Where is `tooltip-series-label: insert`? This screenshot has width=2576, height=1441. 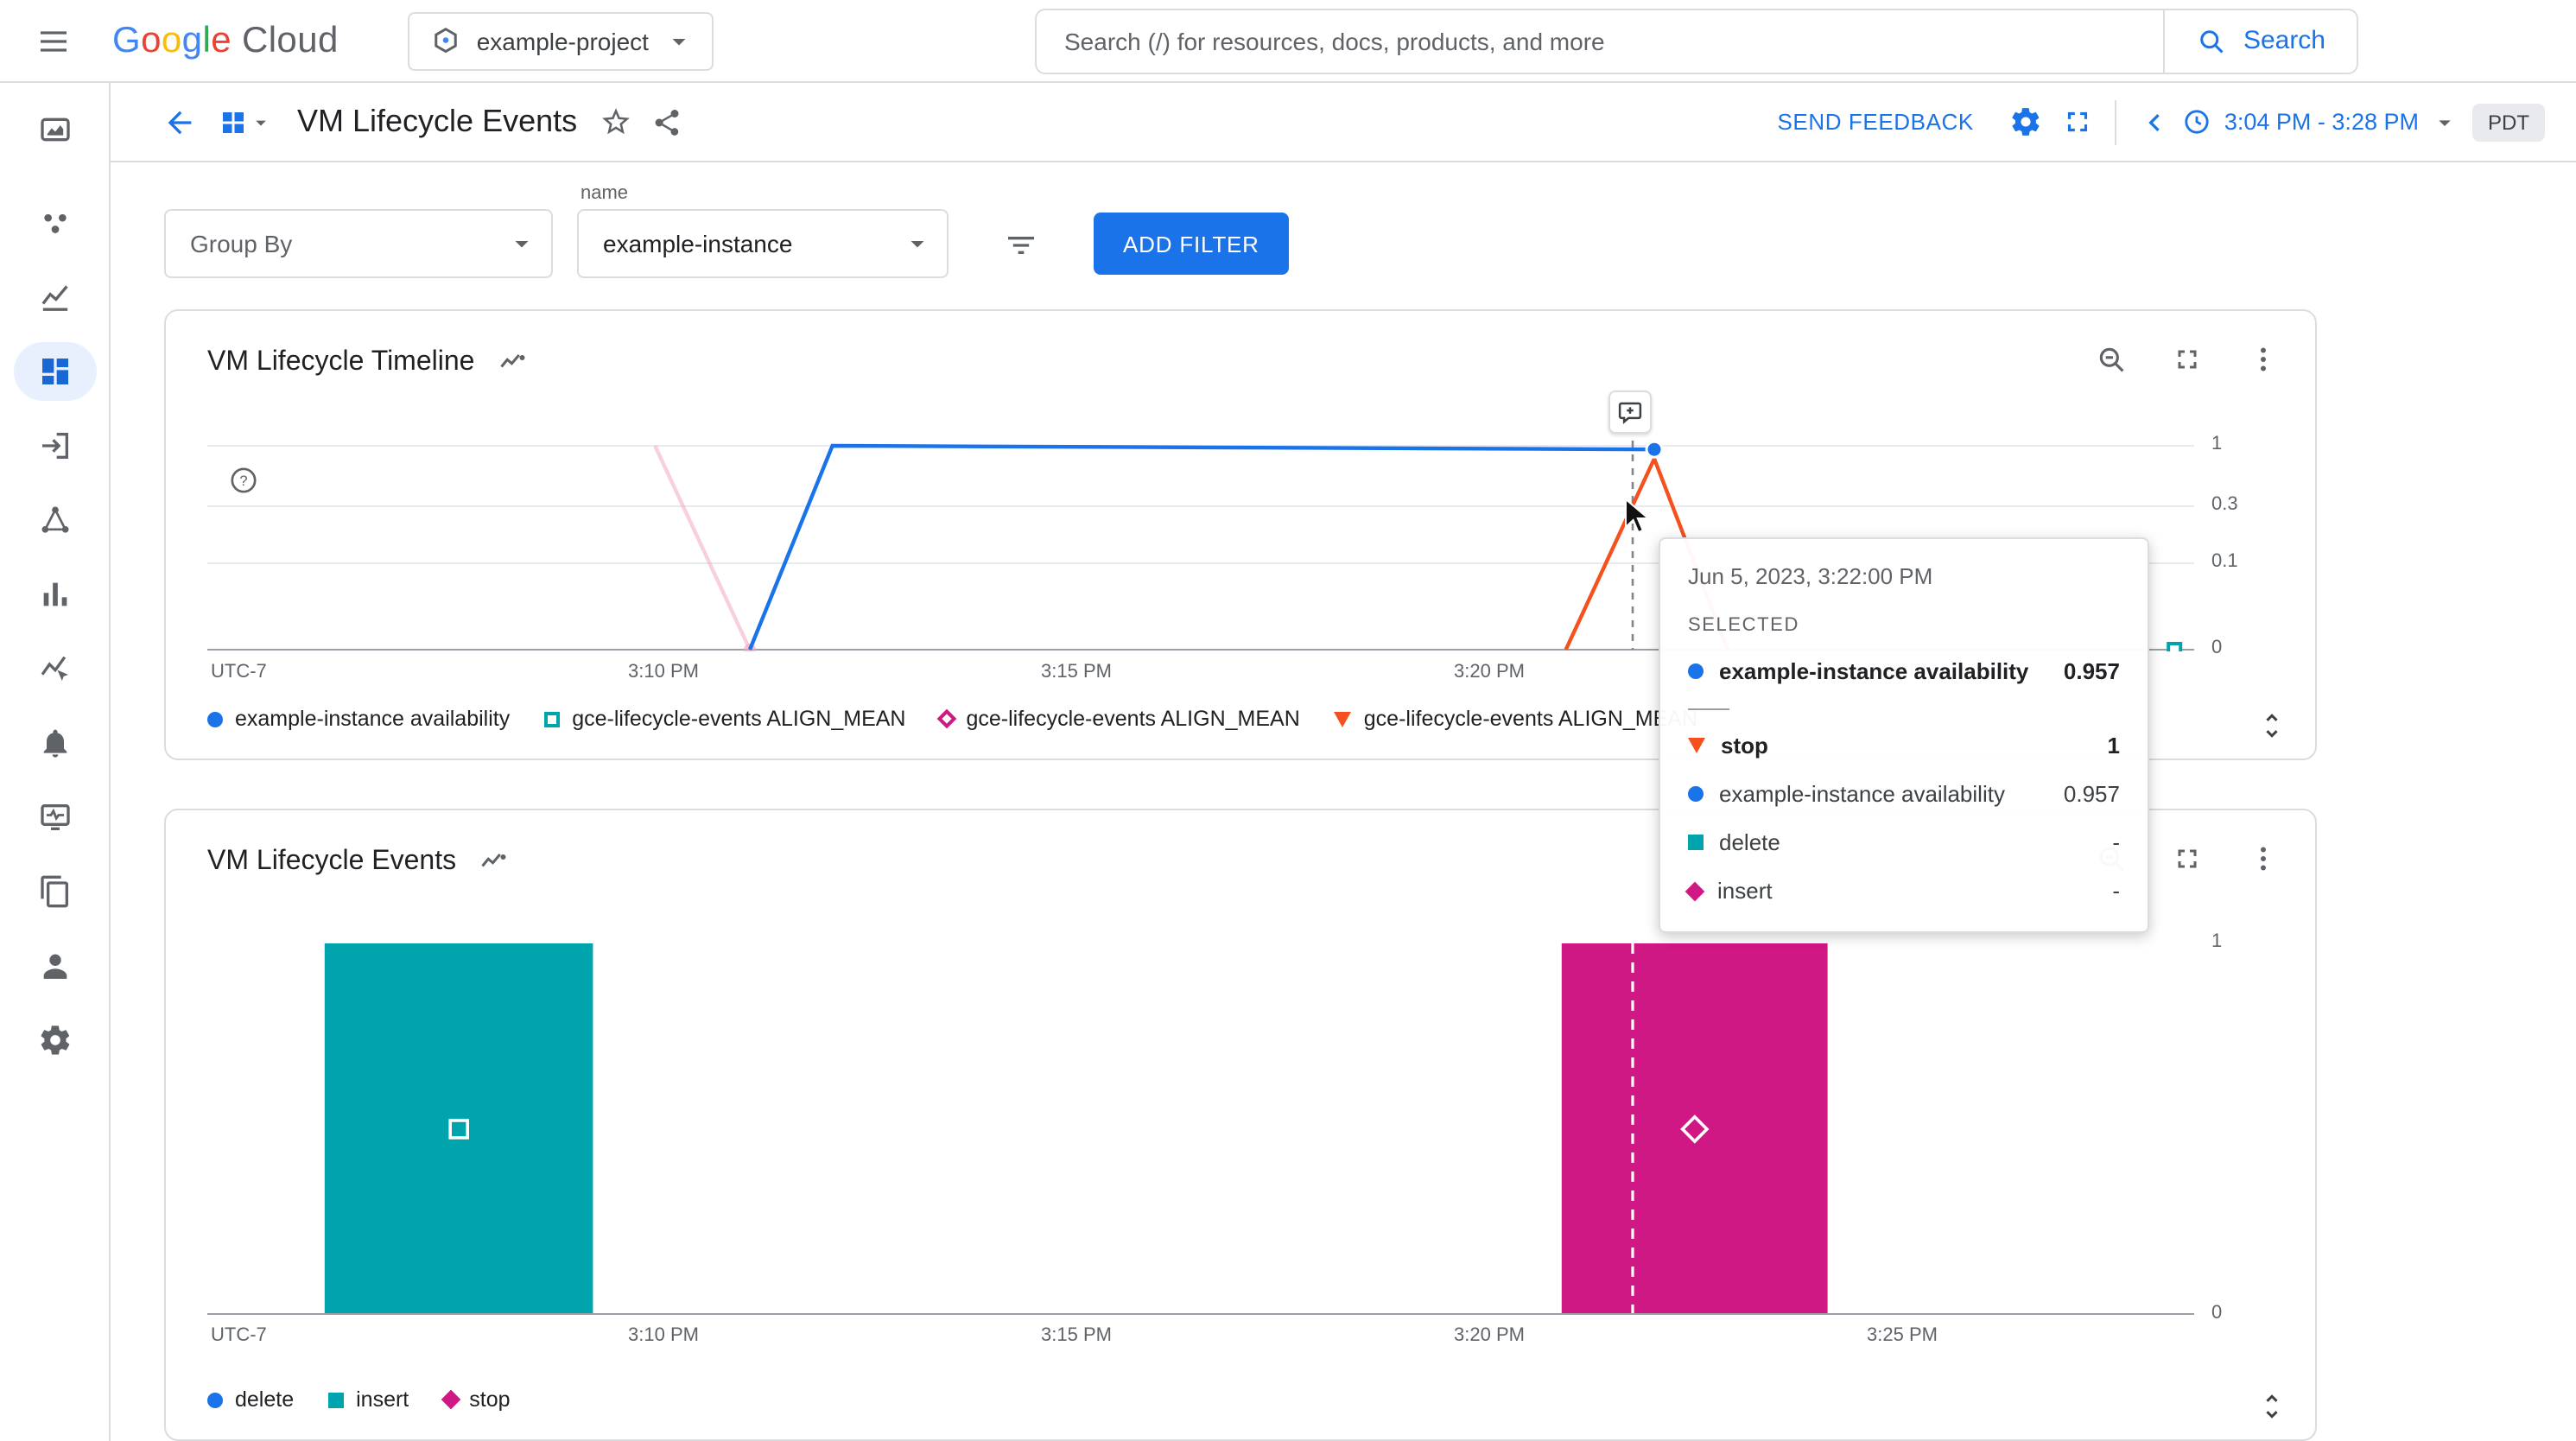
tooltip-series-label: insert is located at coordinates (1745, 891).